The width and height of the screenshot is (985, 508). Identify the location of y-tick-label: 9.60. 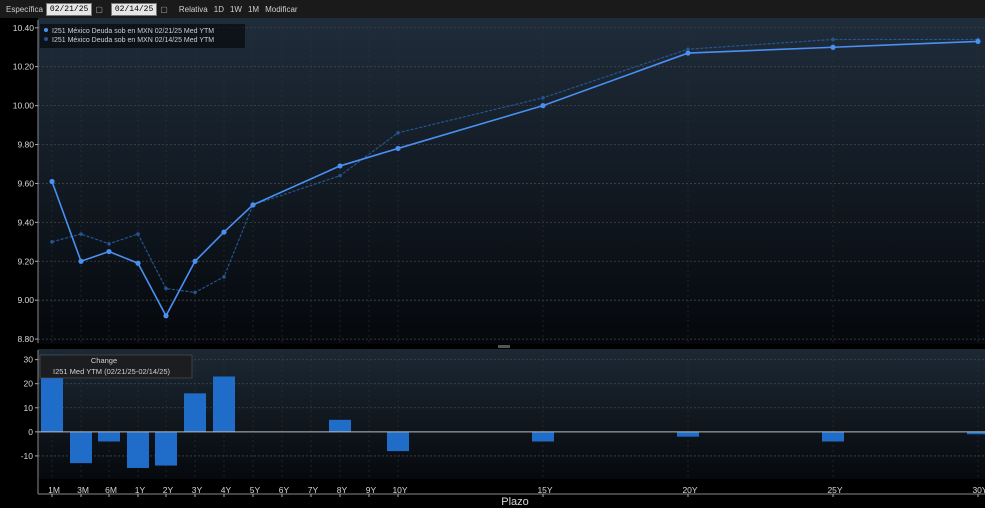
(25, 183).